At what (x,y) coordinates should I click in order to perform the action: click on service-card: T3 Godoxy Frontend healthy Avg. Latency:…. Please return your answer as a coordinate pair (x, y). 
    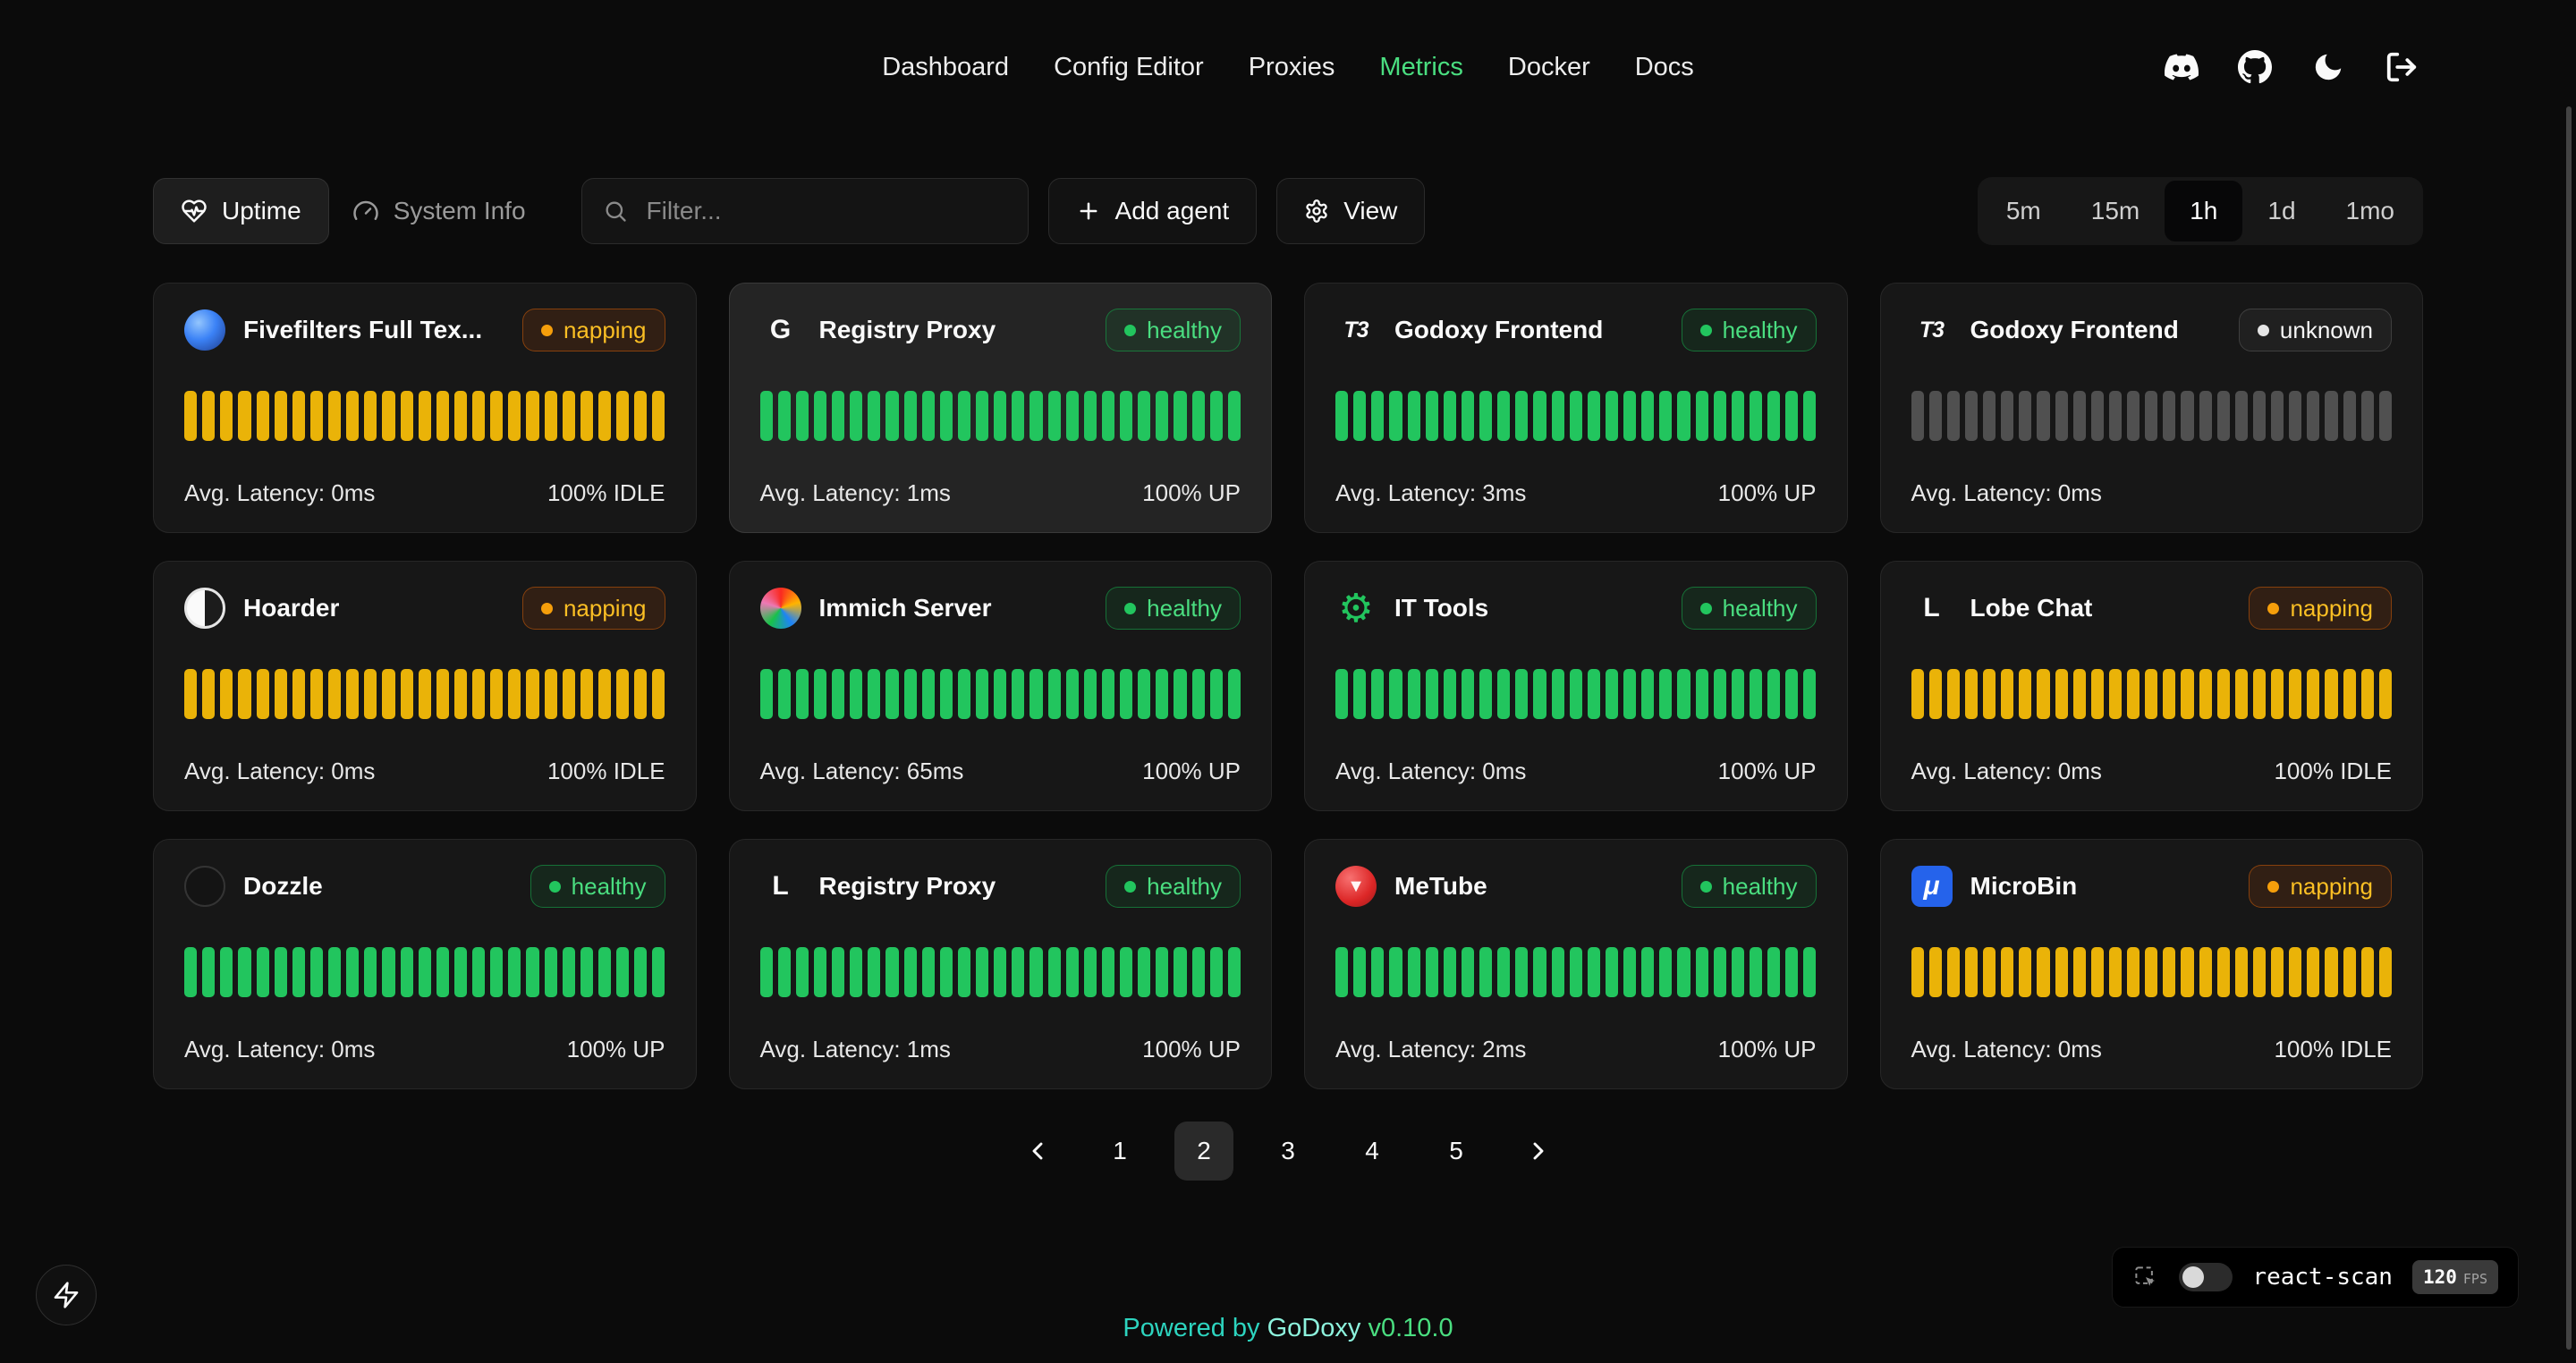
    Looking at the image, I should click on (1576, 408).